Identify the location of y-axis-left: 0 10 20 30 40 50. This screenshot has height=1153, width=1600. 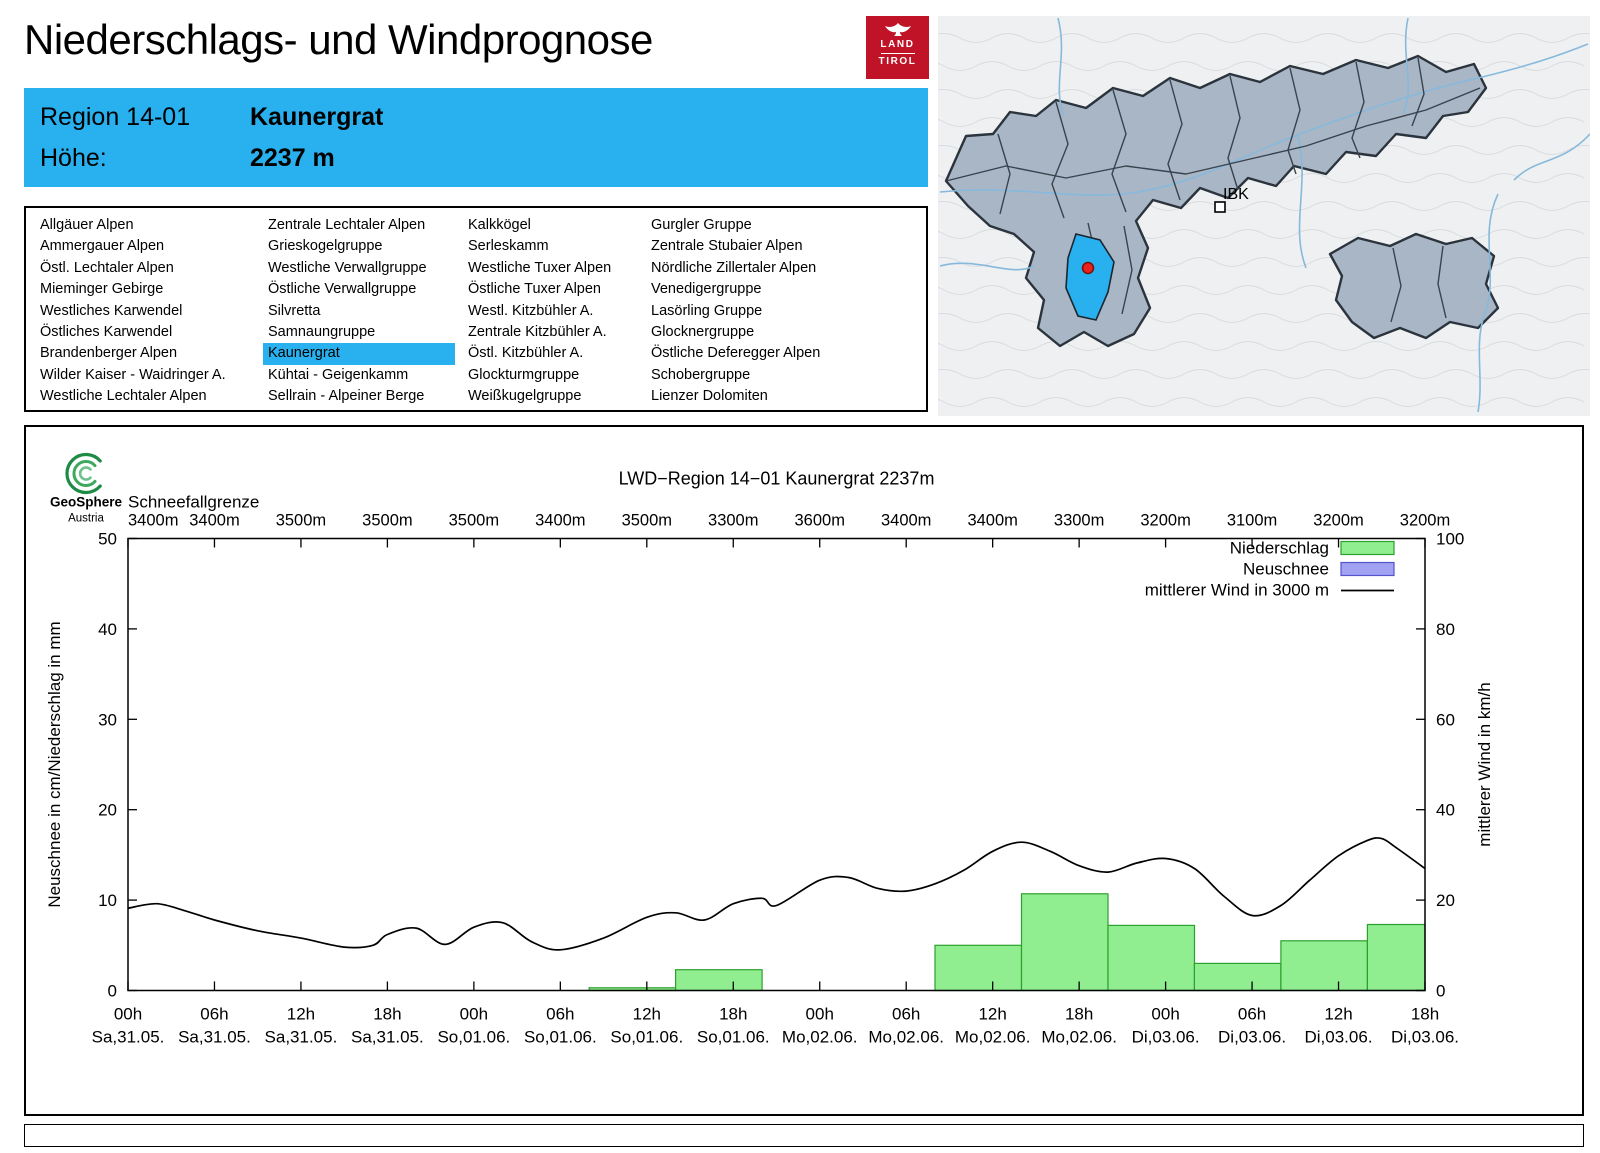
(107, 765).